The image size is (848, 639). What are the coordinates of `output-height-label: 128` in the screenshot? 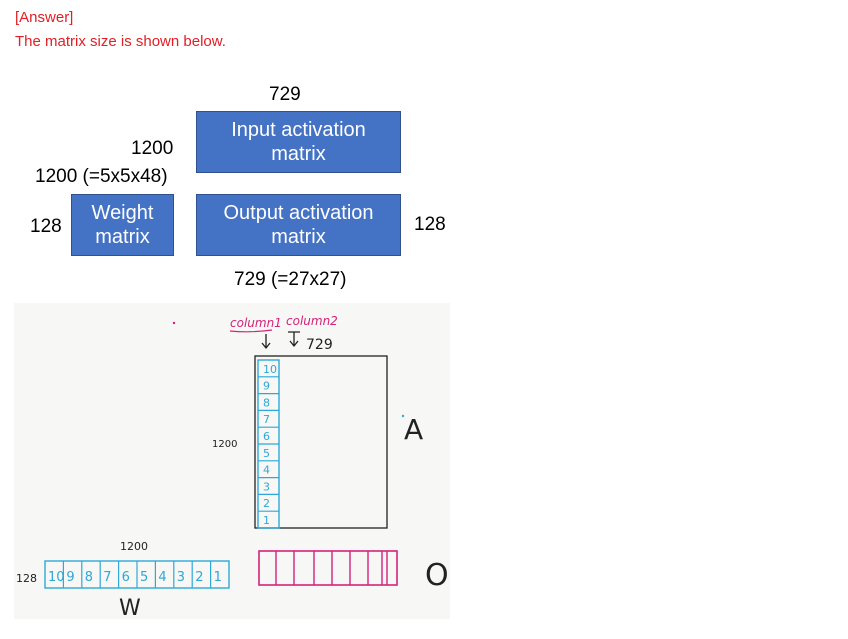 It's located at (430, 224).